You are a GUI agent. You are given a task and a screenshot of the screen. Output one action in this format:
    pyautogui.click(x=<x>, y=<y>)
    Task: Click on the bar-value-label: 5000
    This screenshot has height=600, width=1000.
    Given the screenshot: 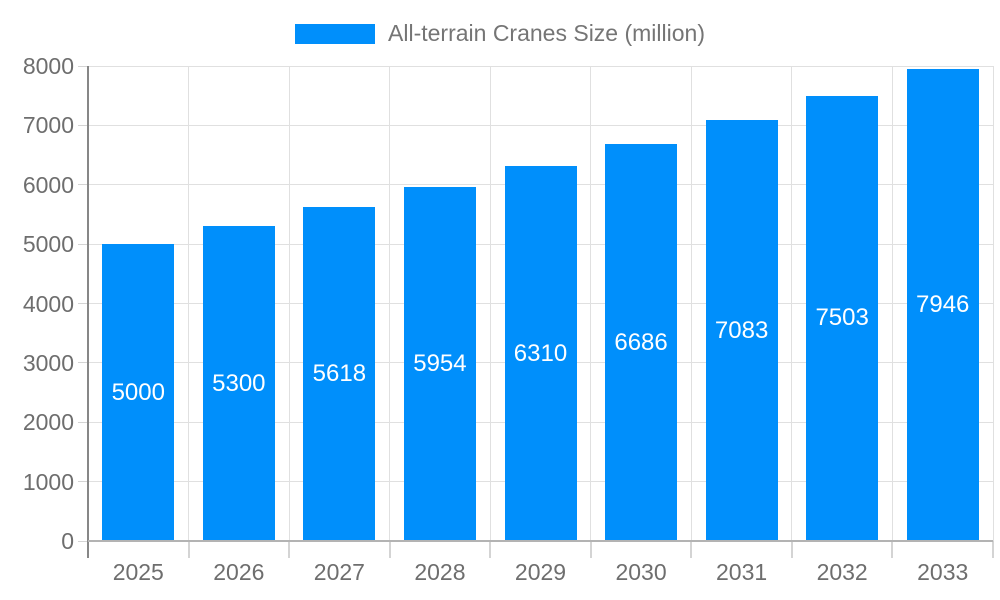 What is the action you would take?
    pyautogui.click(x=138, y=392)
    